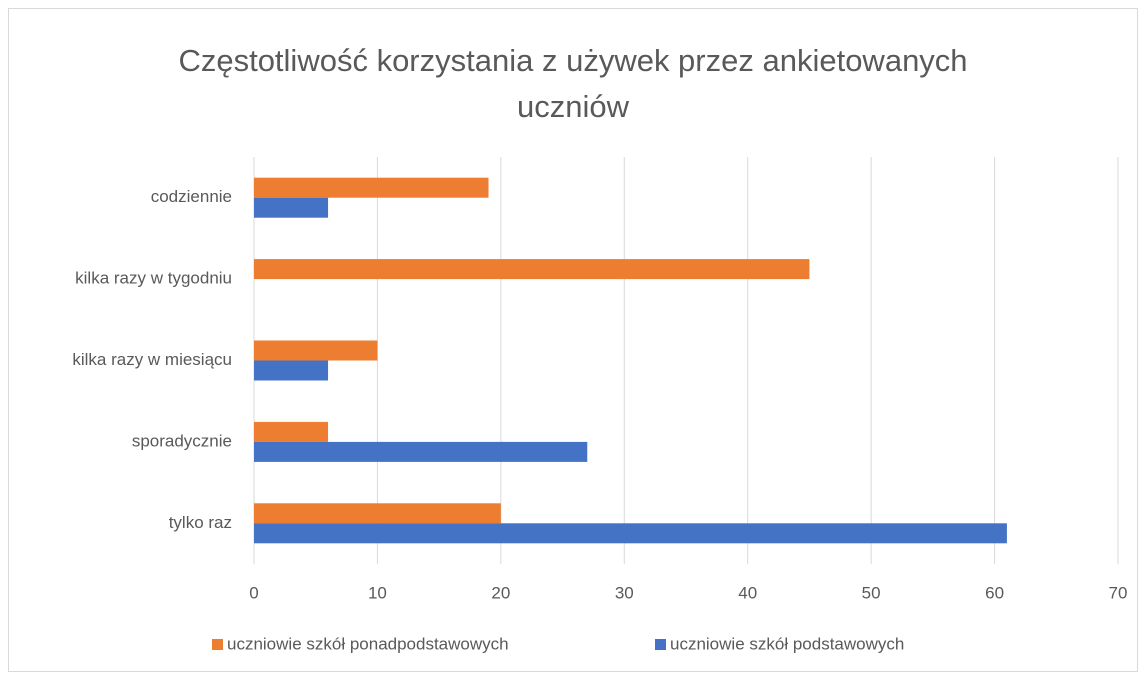 Image resolution: width=1146 pixels, height=679 pixels. What do you see at coordinates (152, 359) in the screenshot?
I see `y-tick-label: kilka razy w miesiącu` at bounding box center [152, 359].